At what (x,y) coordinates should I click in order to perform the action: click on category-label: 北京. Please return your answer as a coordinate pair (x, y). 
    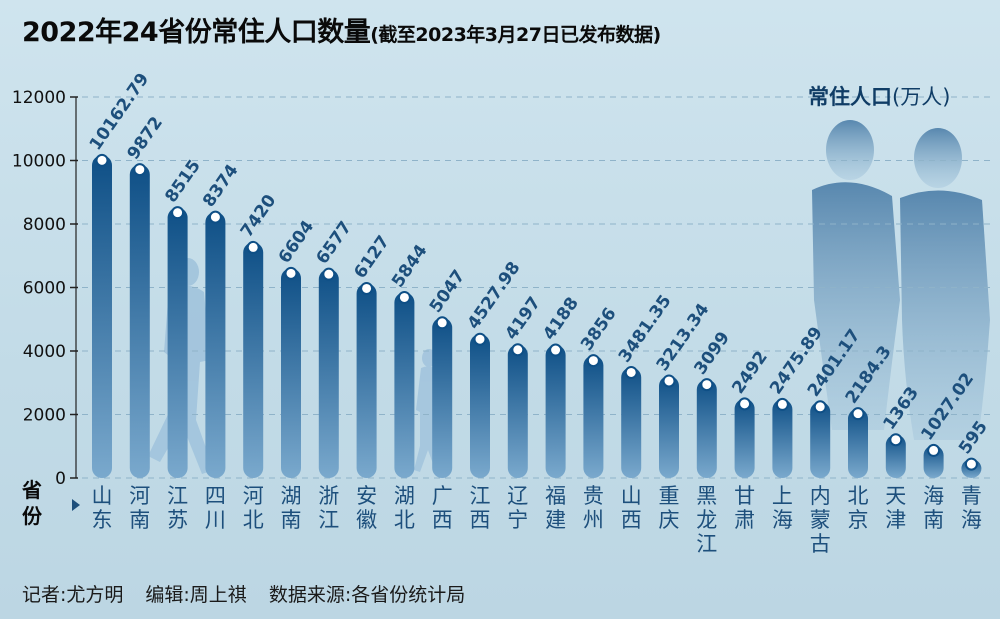
    Looking at the image, I should click on (858, 508).